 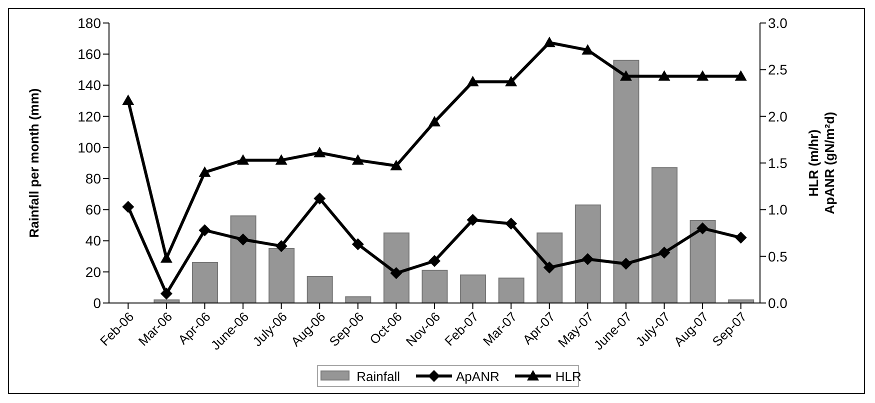 I want to click on legend-label: HLR, so click(x=568, y=376).